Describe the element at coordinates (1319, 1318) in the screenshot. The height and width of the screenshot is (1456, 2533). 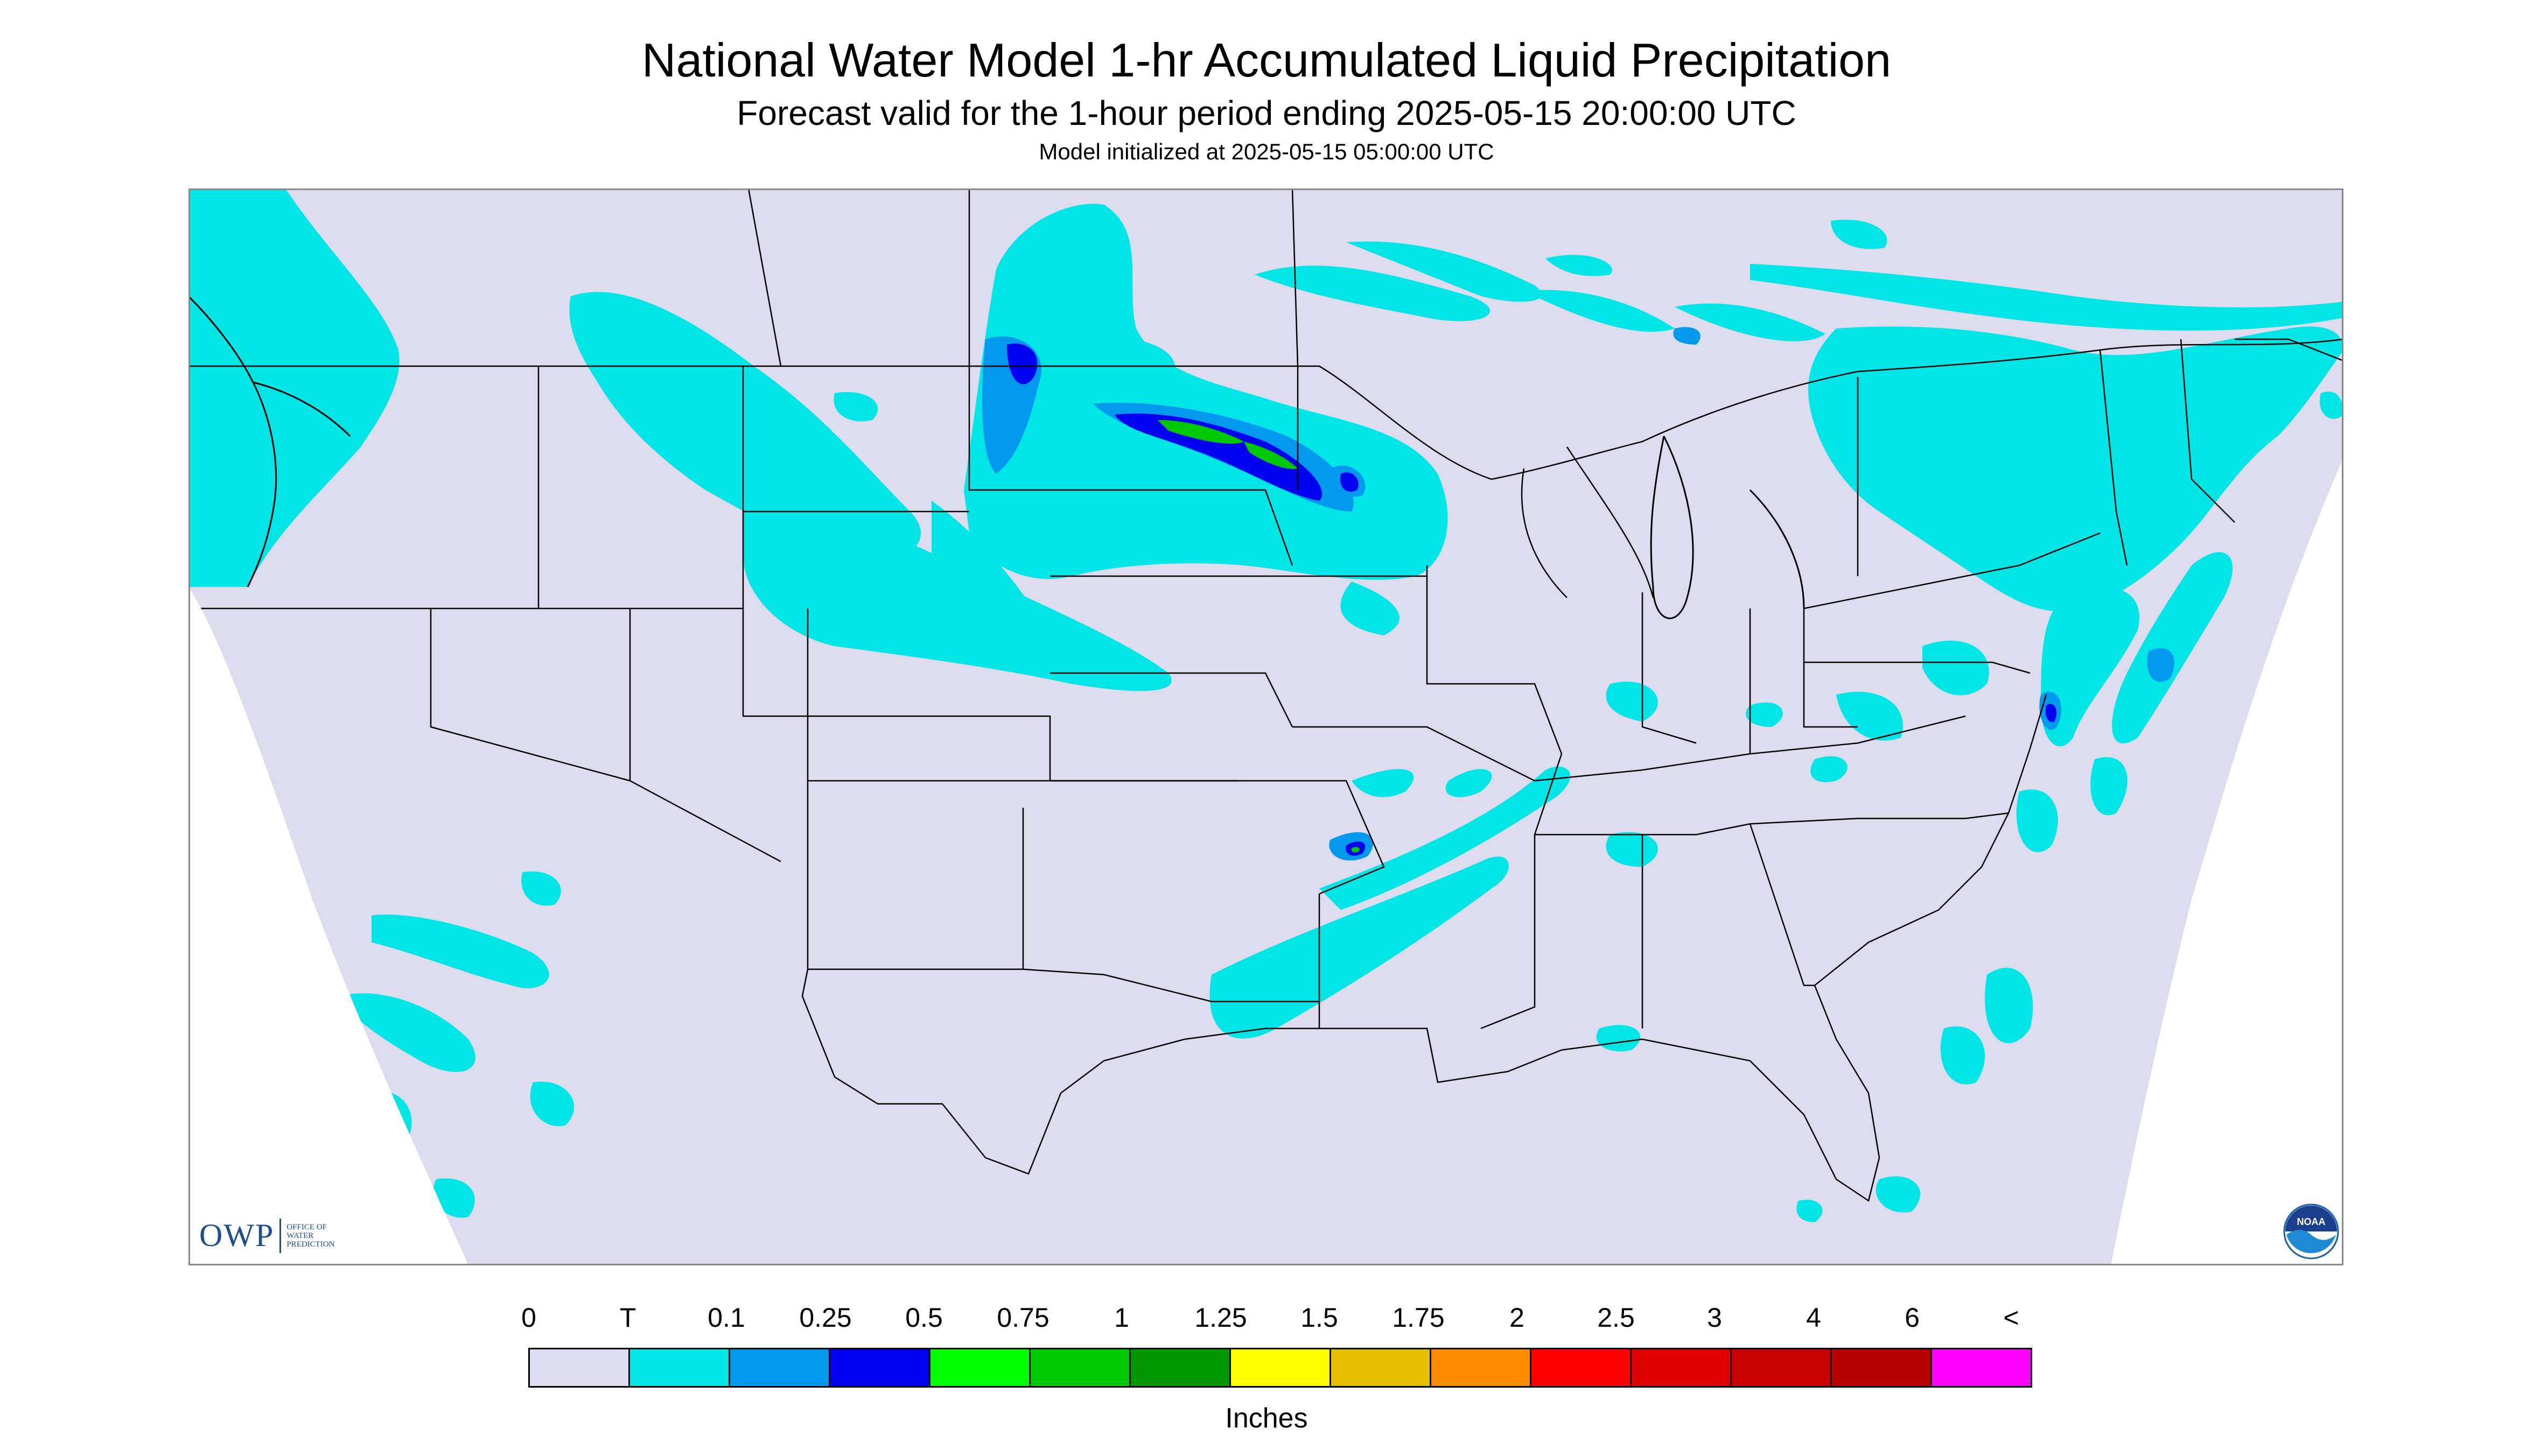
I see `legend-label: 1.5` at that location.